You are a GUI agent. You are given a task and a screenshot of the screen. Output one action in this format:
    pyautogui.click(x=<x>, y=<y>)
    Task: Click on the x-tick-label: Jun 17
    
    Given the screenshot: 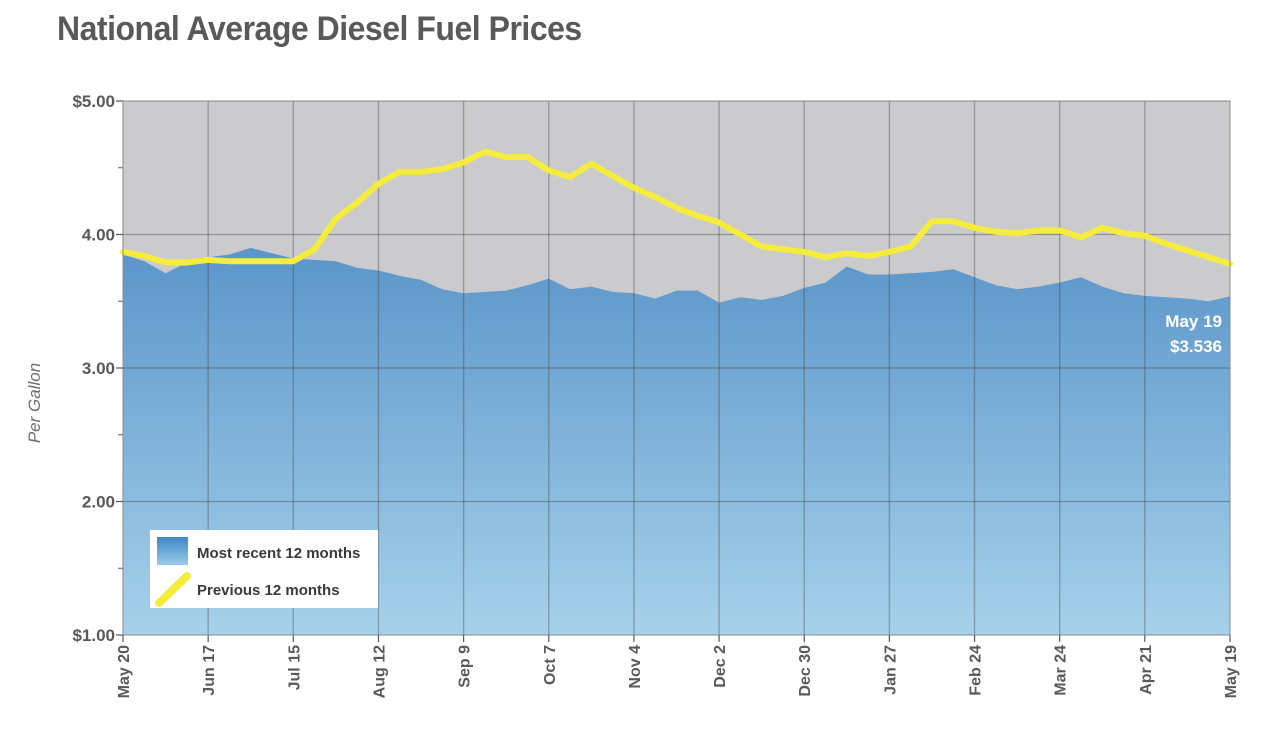 What is the action you would take?
    pyautogui.click(x=209, y=670)
    